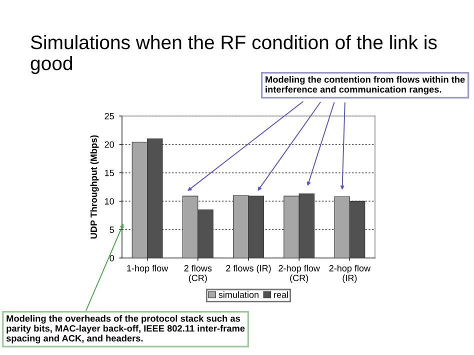 The image size is (474, 355). Describe the element at coordinates (365, 85) in the screenshot. I see `text: Modeling the contention from flows within the interference and communication ranges.` at that location.